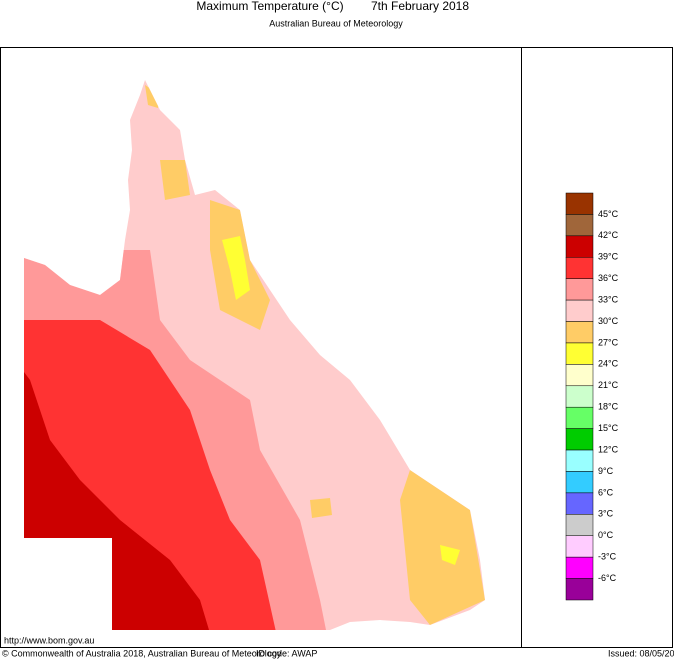 The height and width of the screenshot is (659, 674). What do you see at coordinates (286, 653) in the screenshot?
I see `id-code: ID code: AWAP` at bounding box center [286, 653].